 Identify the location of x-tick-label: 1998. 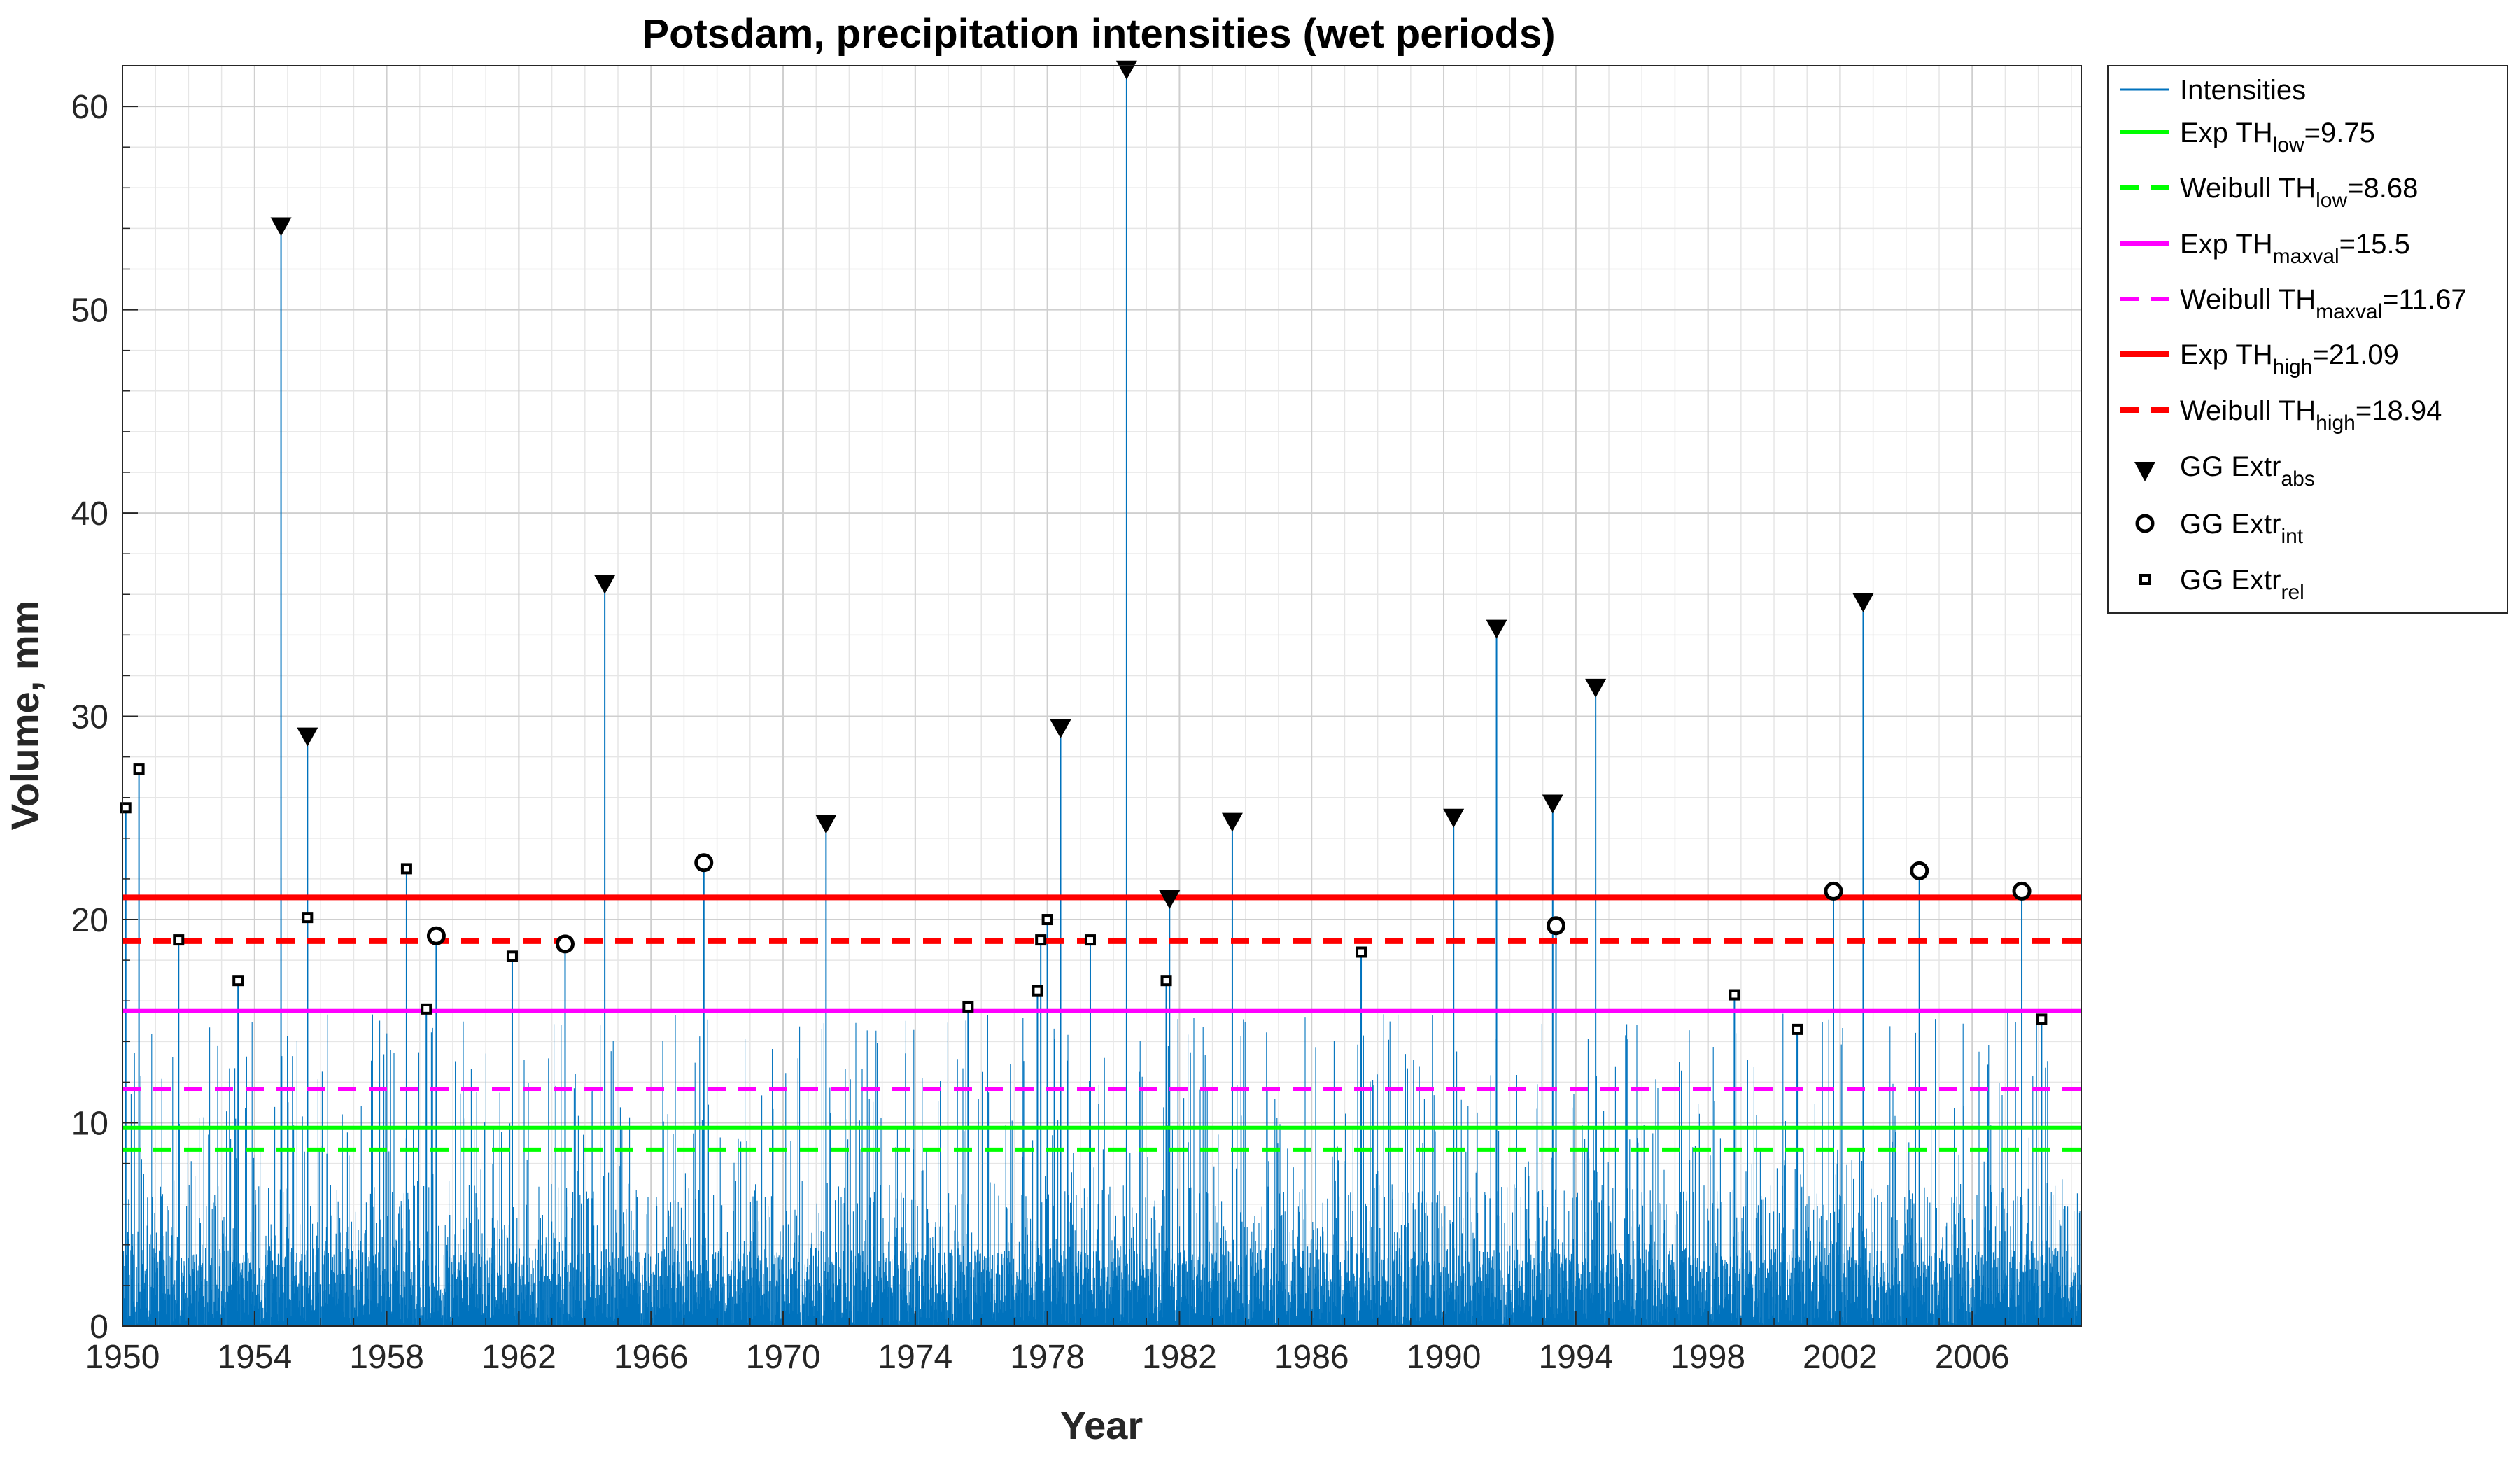
(1707, 1357).